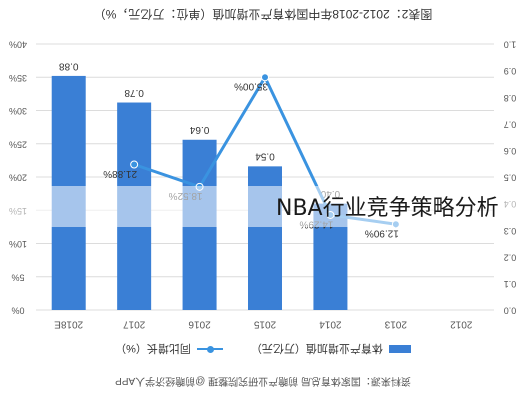  I want to click on left-axis-tick: 10%, so click(18, 244).